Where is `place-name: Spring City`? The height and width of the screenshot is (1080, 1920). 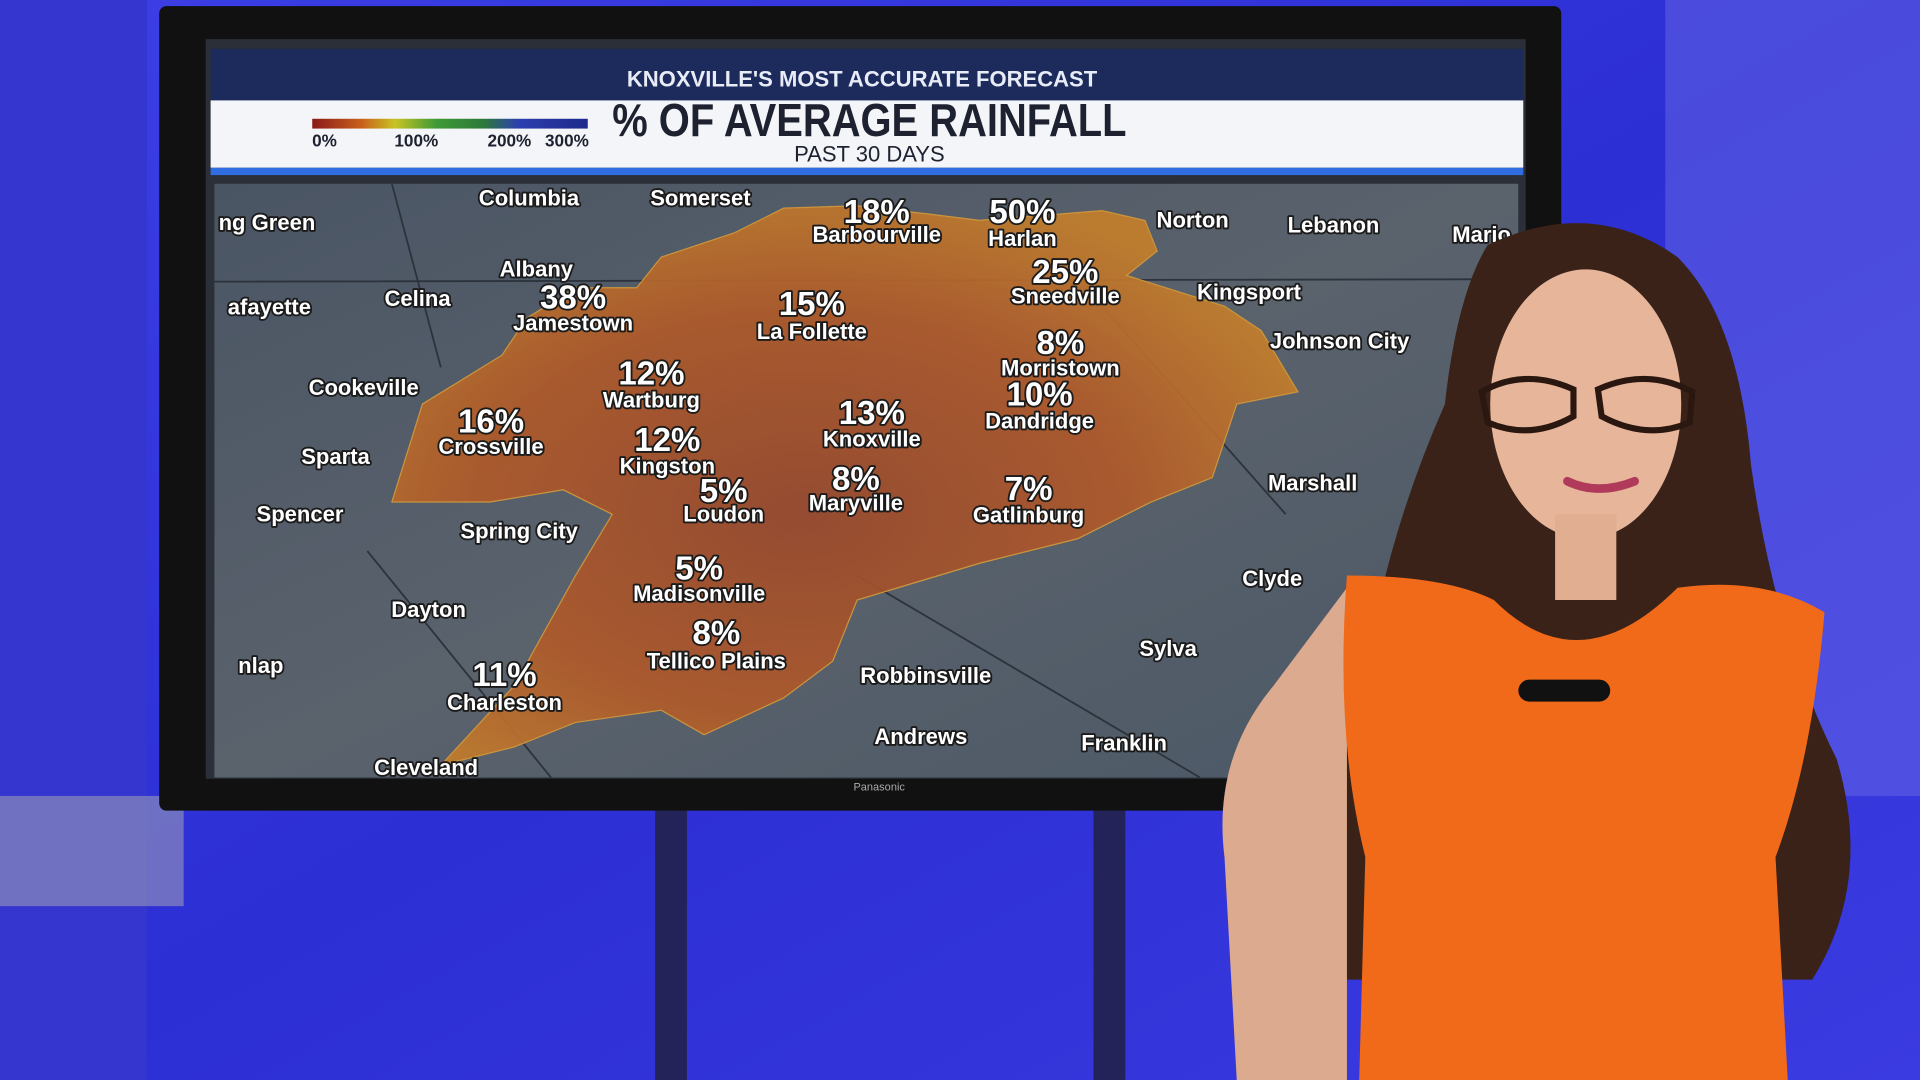
place-name: Spring City is located at coordinates (519, 530).